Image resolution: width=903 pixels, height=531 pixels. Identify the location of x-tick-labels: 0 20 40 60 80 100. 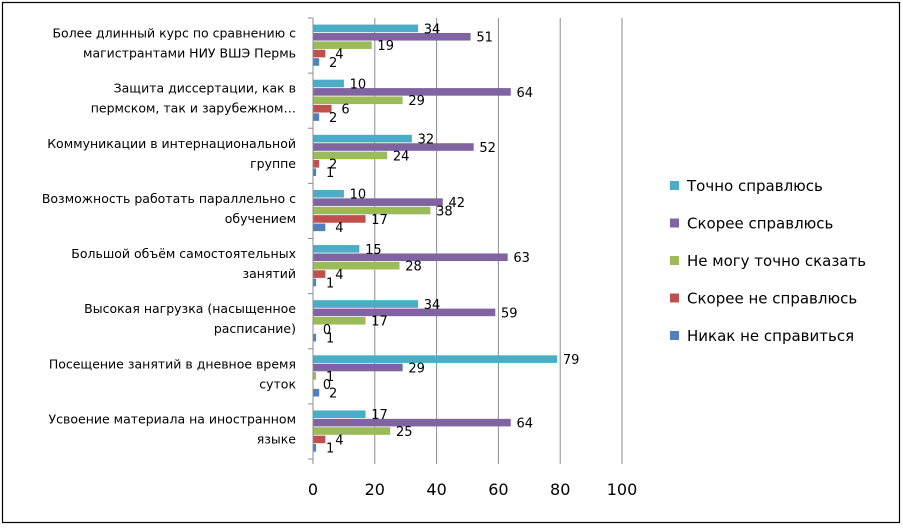
(472, 489).